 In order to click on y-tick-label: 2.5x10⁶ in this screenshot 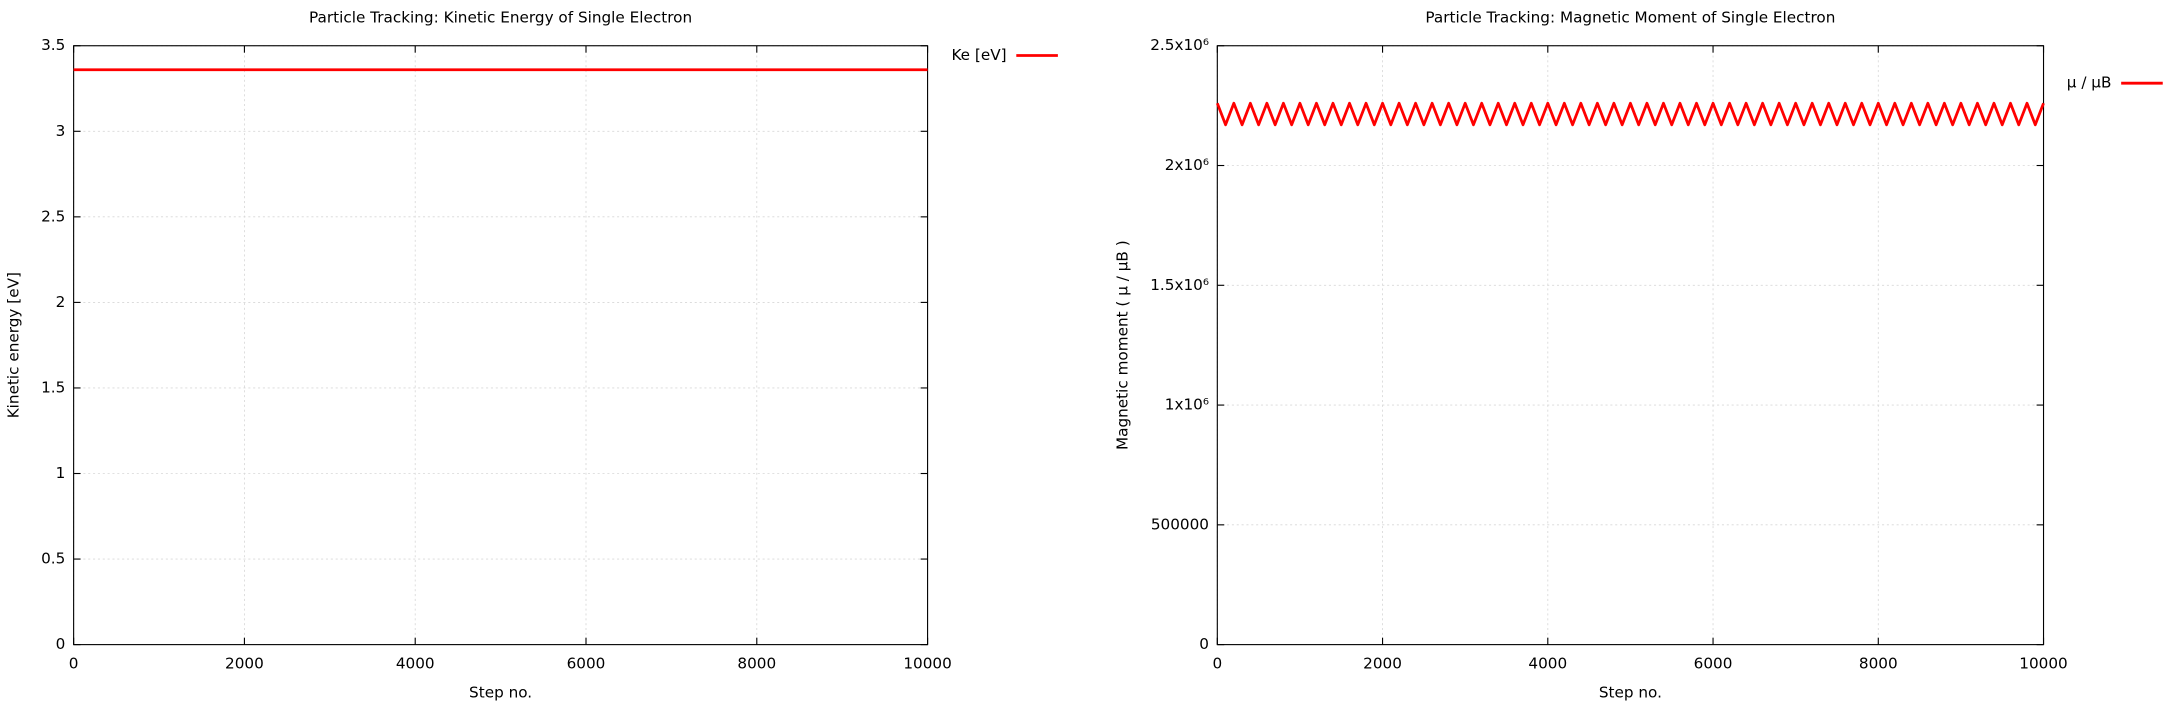, I will do `click(1179, 45)`.